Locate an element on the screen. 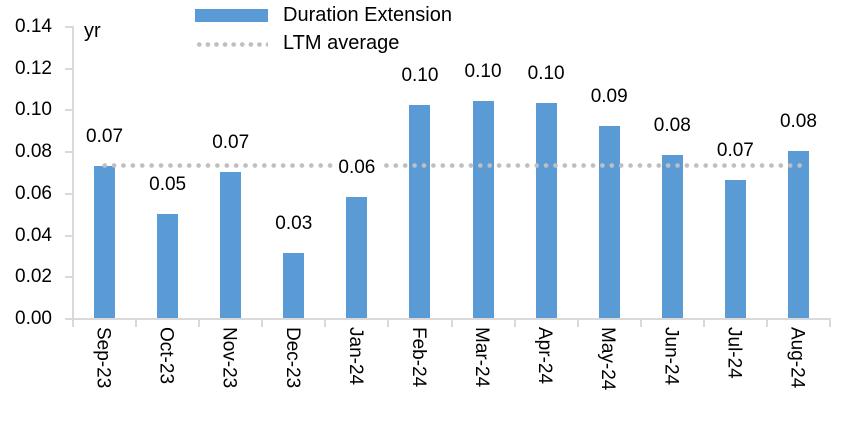  x-axis-label-apr-24: Apr-24 is located at coordinates (545, 356).